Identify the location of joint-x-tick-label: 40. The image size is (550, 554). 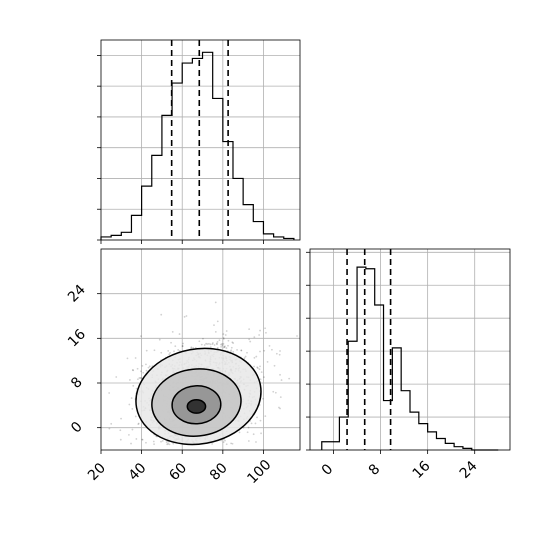
(138, 472).